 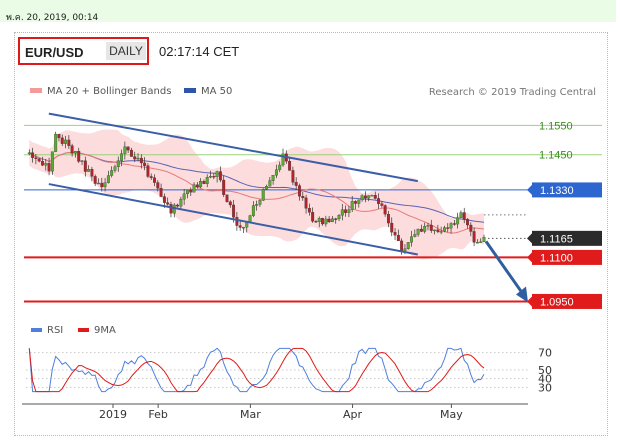 I want to click on level-tag-1.1330, so click(x=567, y=190).